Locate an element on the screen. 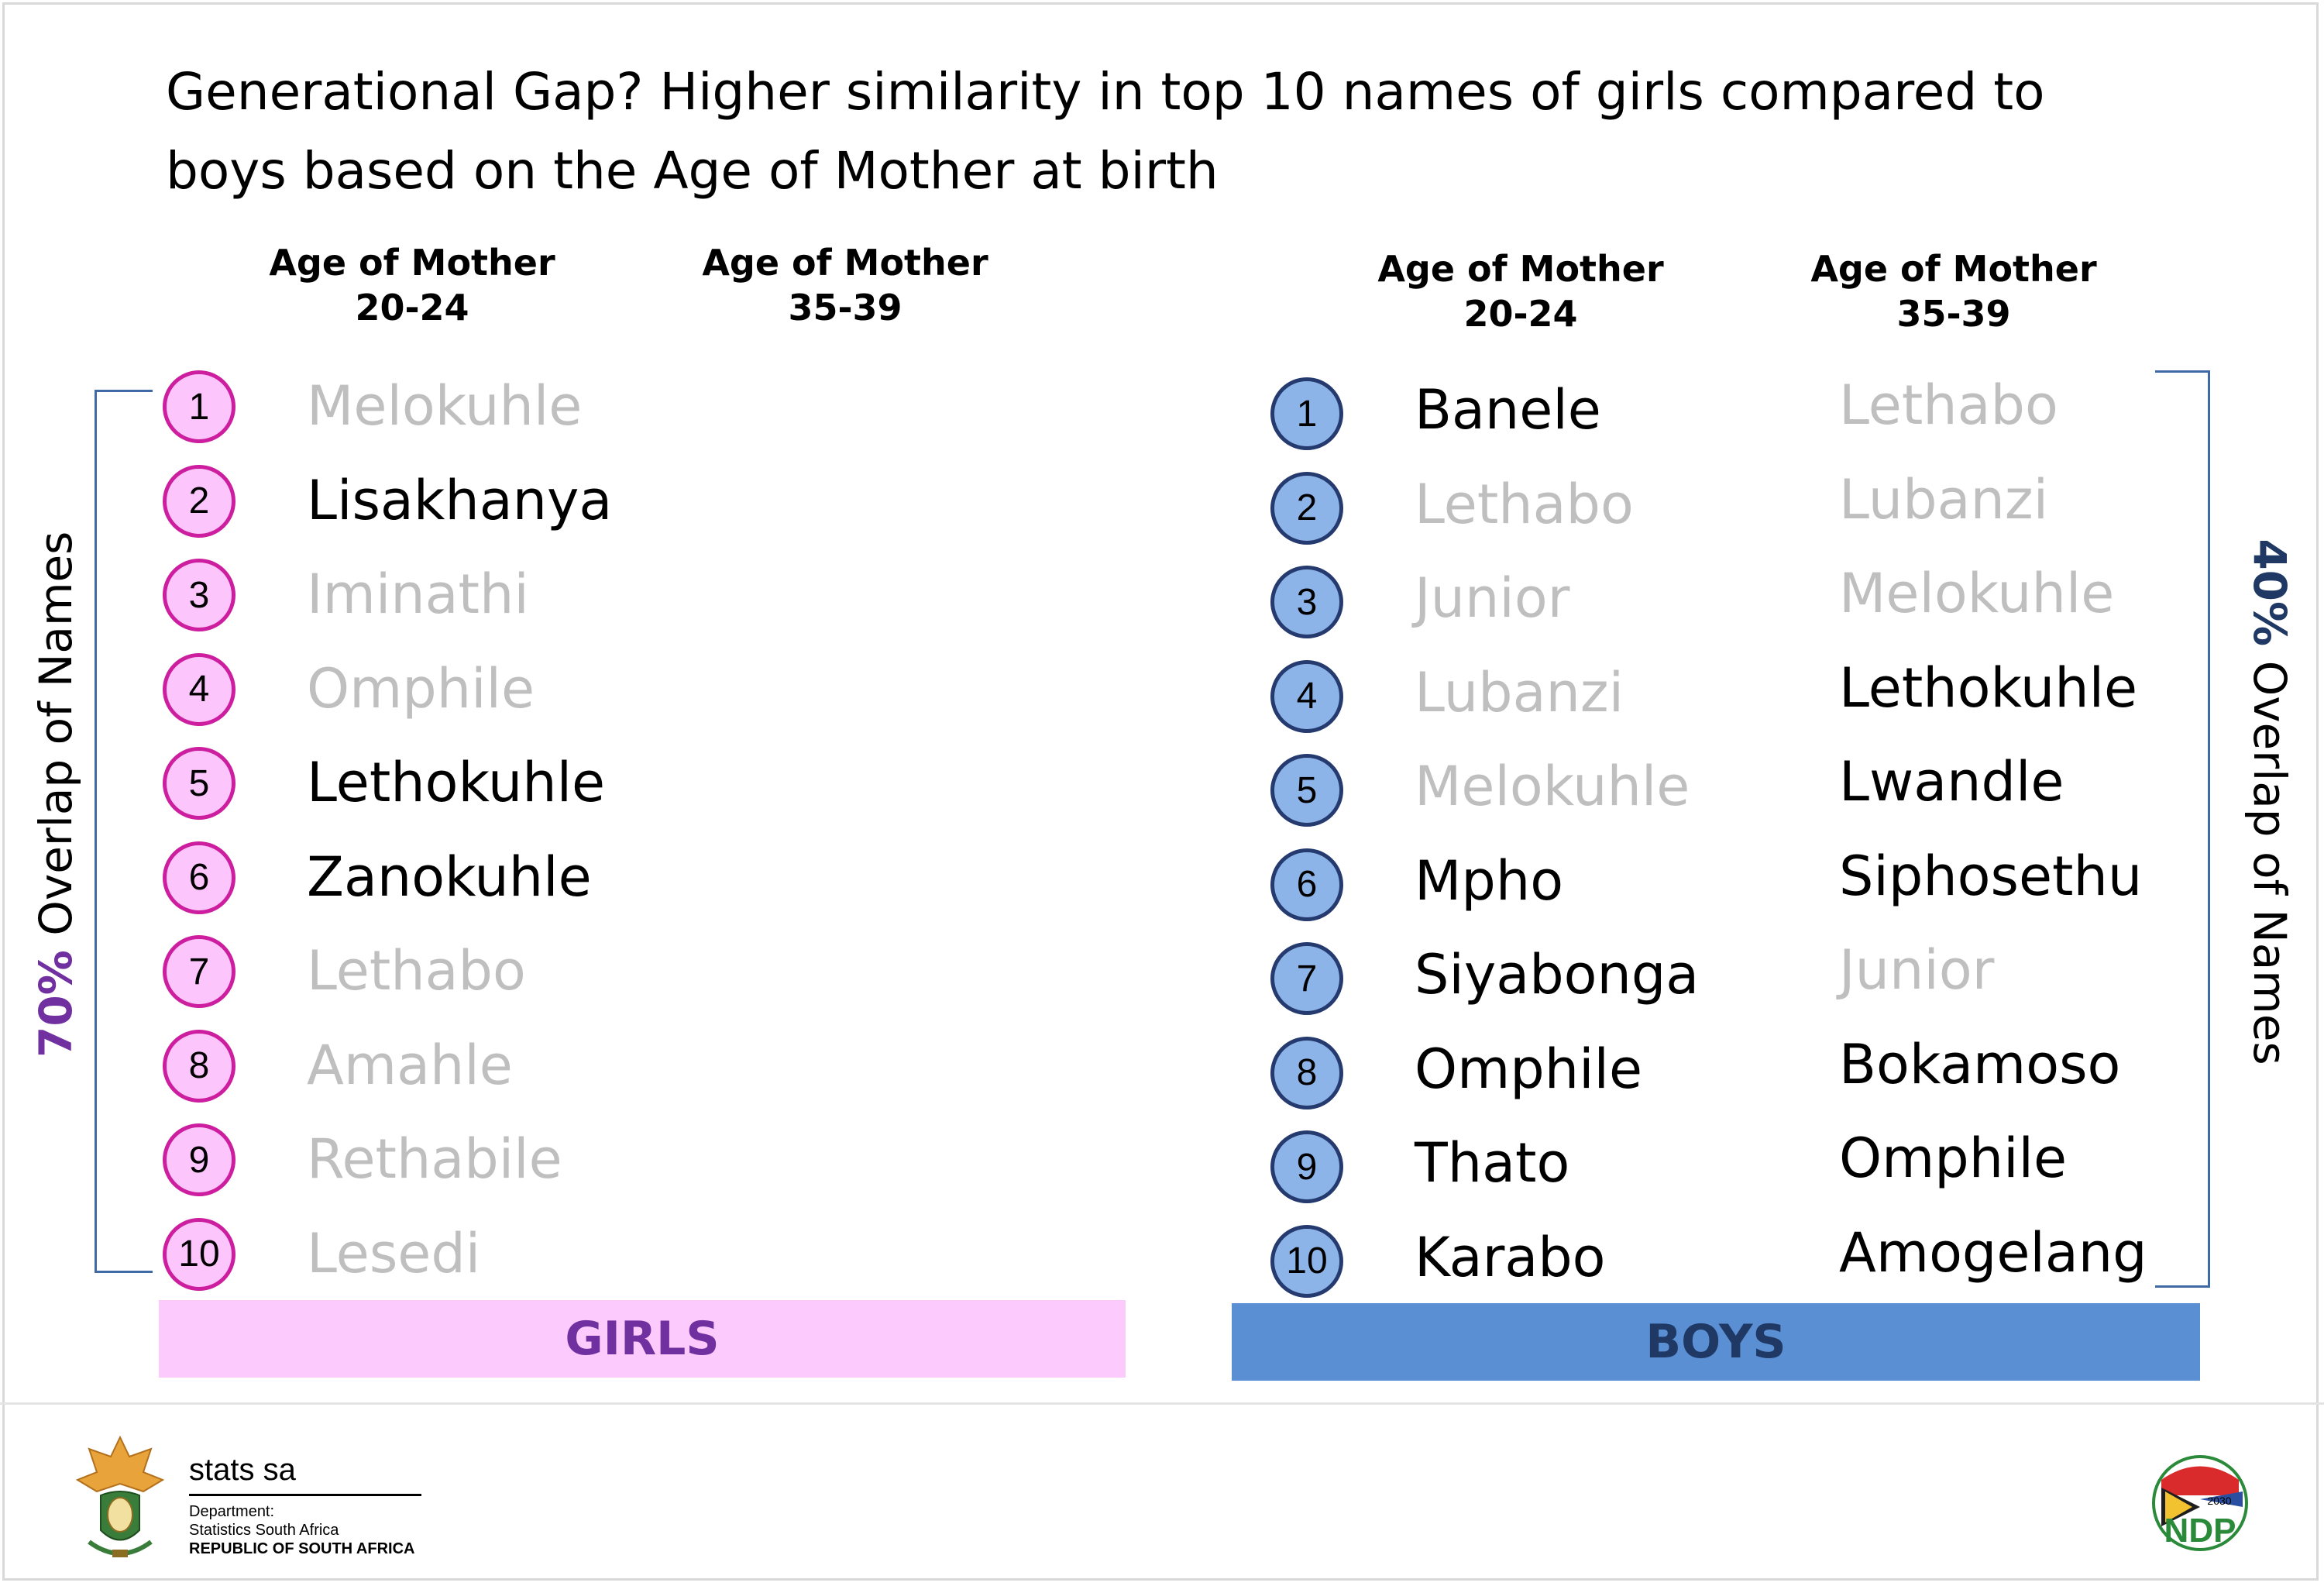 The image size is (2324, 1586). boys-names-35-39-item: Junior is located at coordinates (1917, 970).